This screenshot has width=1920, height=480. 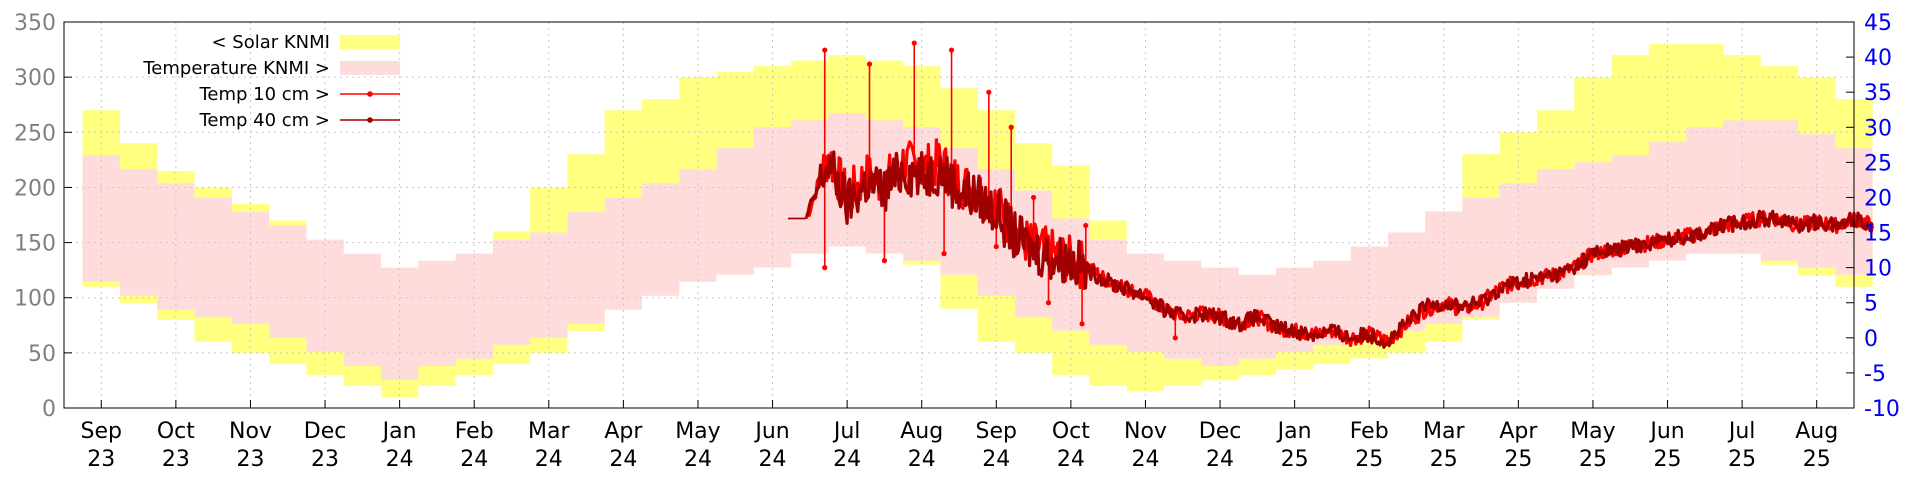 What do you see at coordinates (270, 42) in the screenshot?
I see `legend-label: < Solar KNMI` at bounding box center [270, 42].